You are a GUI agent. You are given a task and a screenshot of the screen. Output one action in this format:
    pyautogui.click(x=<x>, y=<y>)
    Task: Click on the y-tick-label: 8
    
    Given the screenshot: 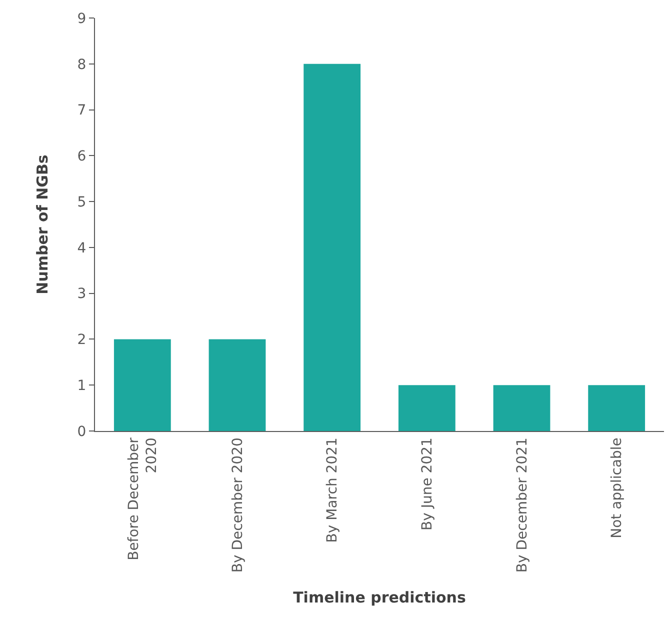 What is the action you would take?
    pyautogui.click(x=81, y=64)
    